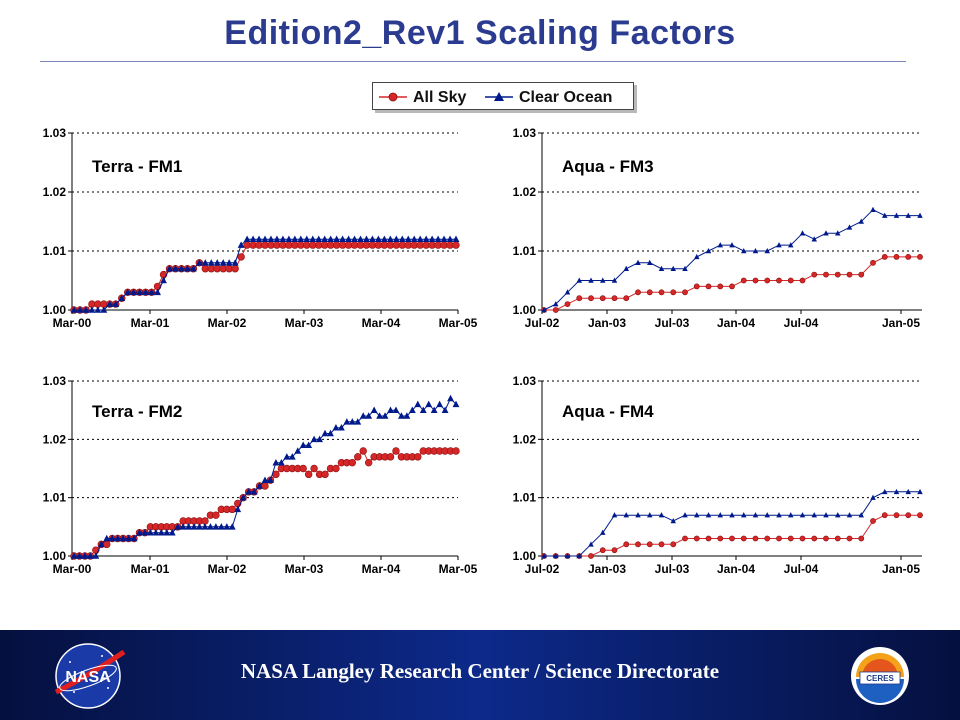 The width and height of the screenshot is (960, 720). Describe the element at coordinates (55, 310) in the screenshot. I see `y-tick-label: 1.00` at that location.